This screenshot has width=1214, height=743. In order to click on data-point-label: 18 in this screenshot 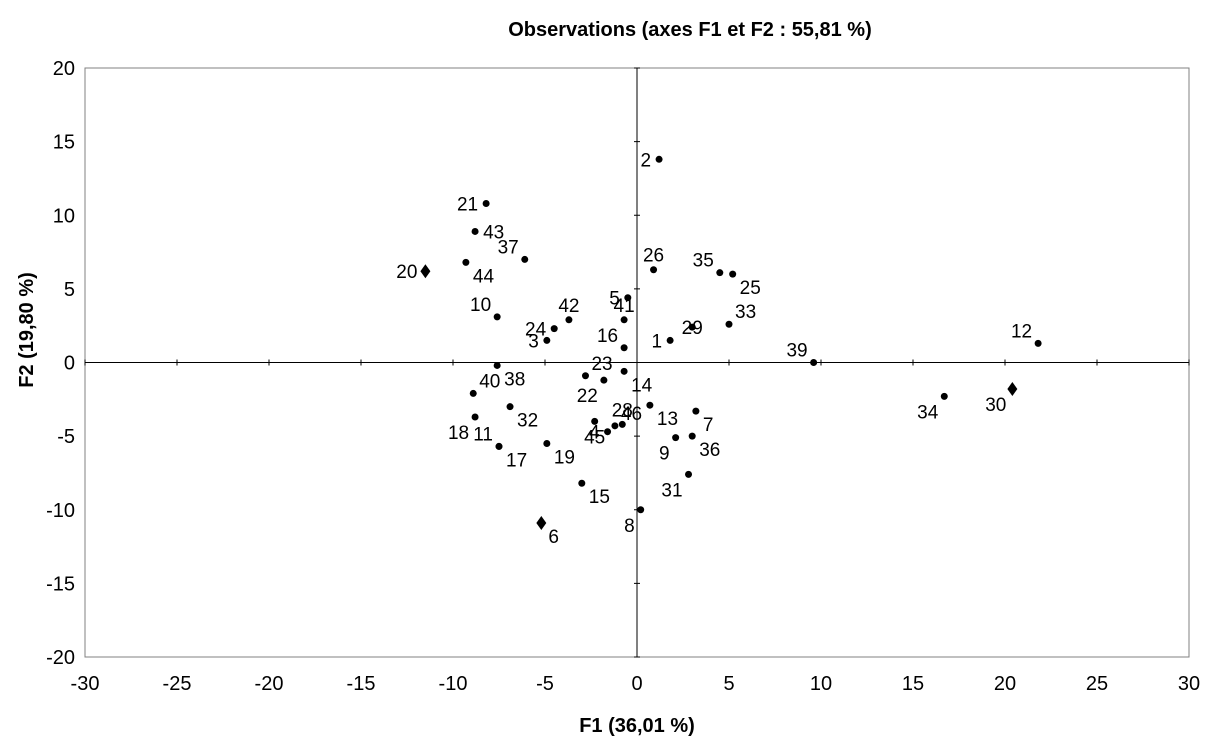, I will do `click(458, 433)`.